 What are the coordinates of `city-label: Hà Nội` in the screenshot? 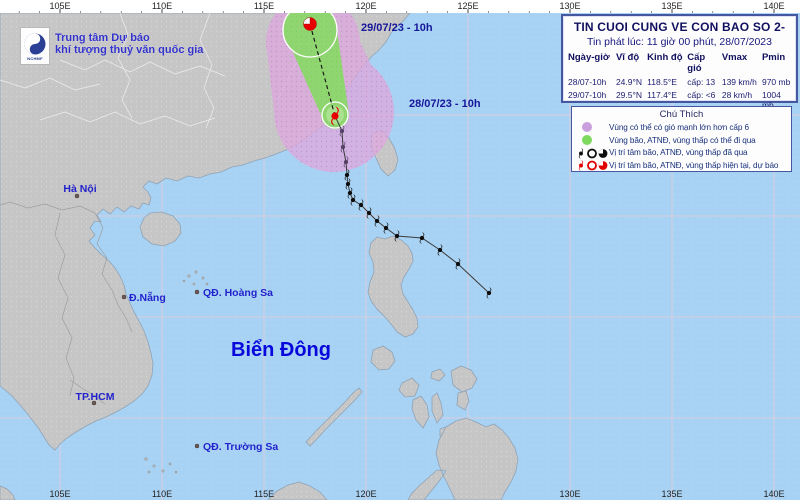 It's located at (79, 189).